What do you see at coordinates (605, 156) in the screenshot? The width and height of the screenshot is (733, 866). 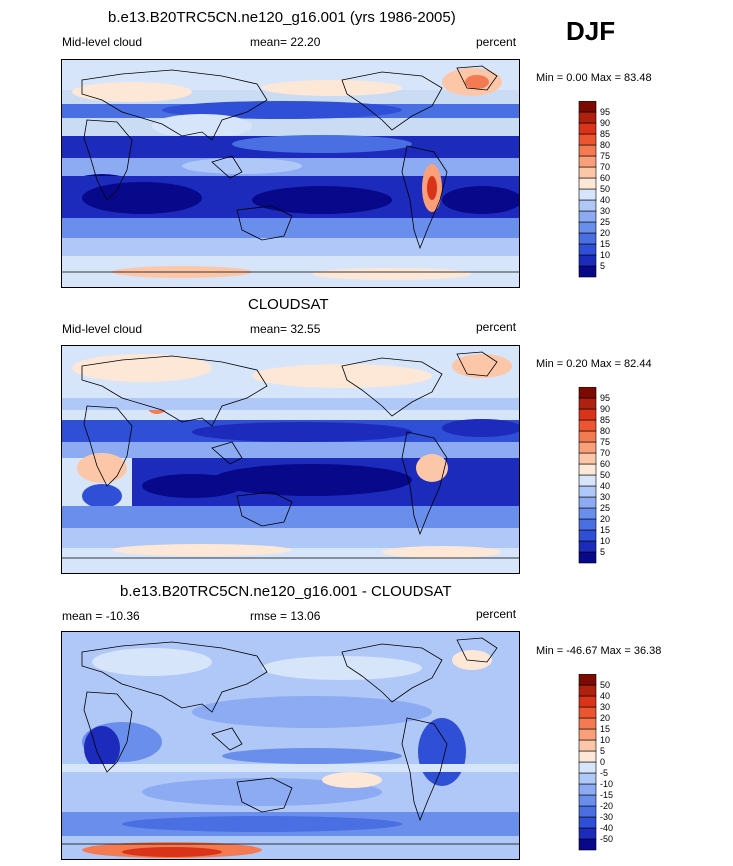 I see `colorbar-tick-label: 75` at bounding box center [605, 156].